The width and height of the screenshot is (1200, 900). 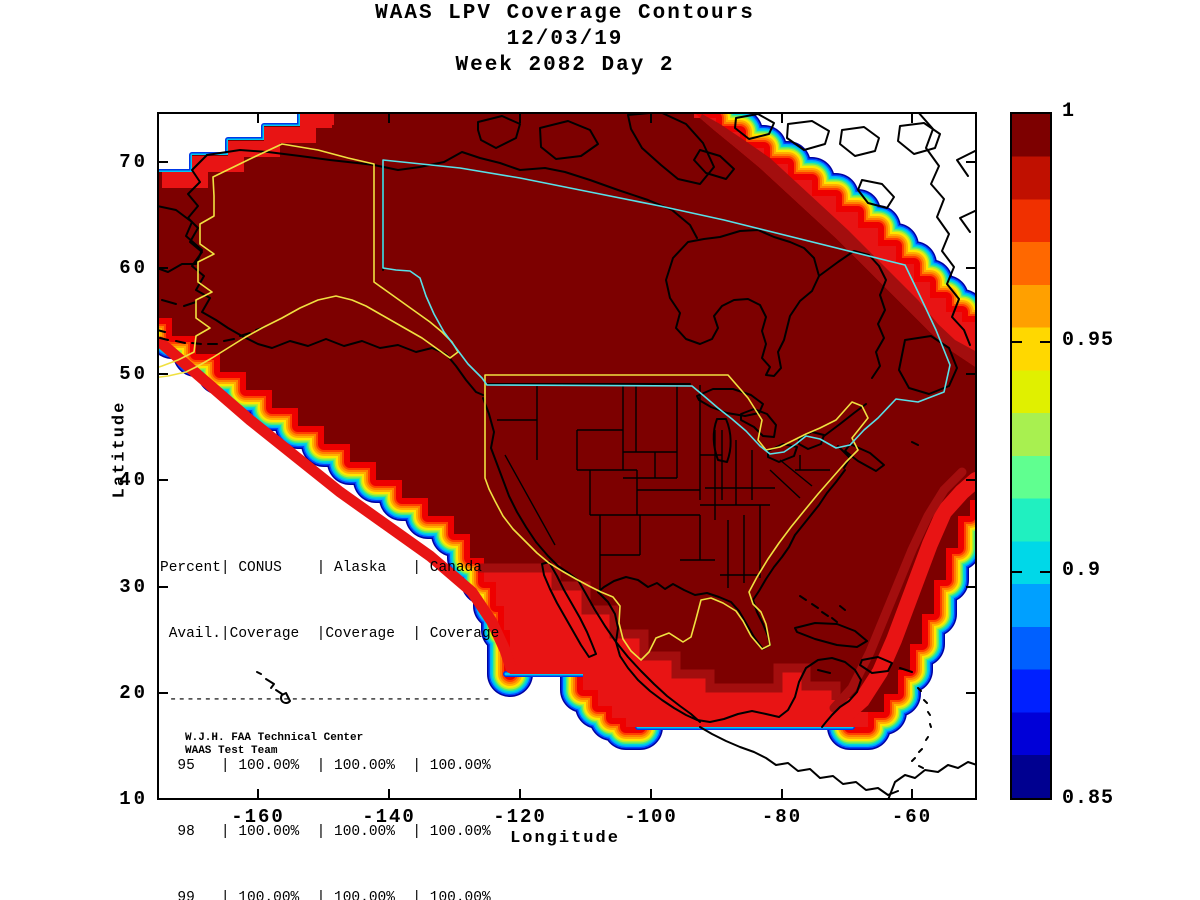 I want to click on table-row: Percent| CONUS | Alaska | Canada, so click(x=321, y=568).